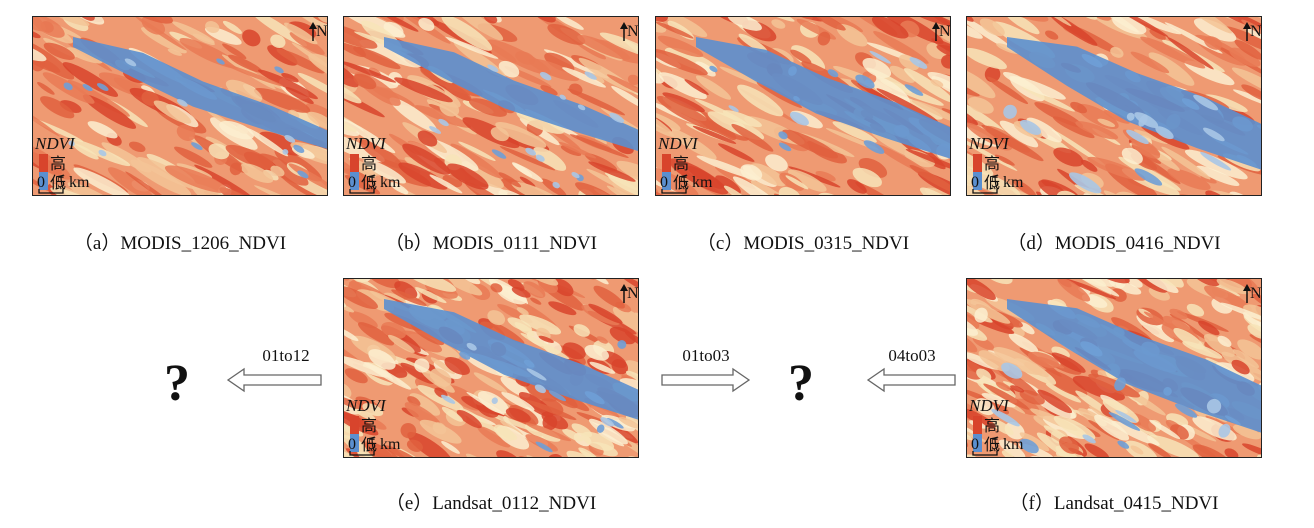 The height and width of the screenshot is (528, 1314). What do you see at coordinates (41, 182) in the screenshot?
I see `scale-start: 0` at bounding box center [41, 182].